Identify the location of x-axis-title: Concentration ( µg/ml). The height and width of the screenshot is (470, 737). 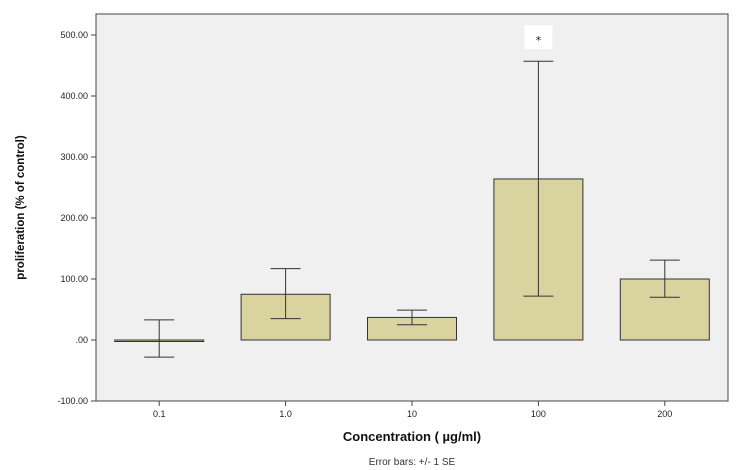
(412, 436).